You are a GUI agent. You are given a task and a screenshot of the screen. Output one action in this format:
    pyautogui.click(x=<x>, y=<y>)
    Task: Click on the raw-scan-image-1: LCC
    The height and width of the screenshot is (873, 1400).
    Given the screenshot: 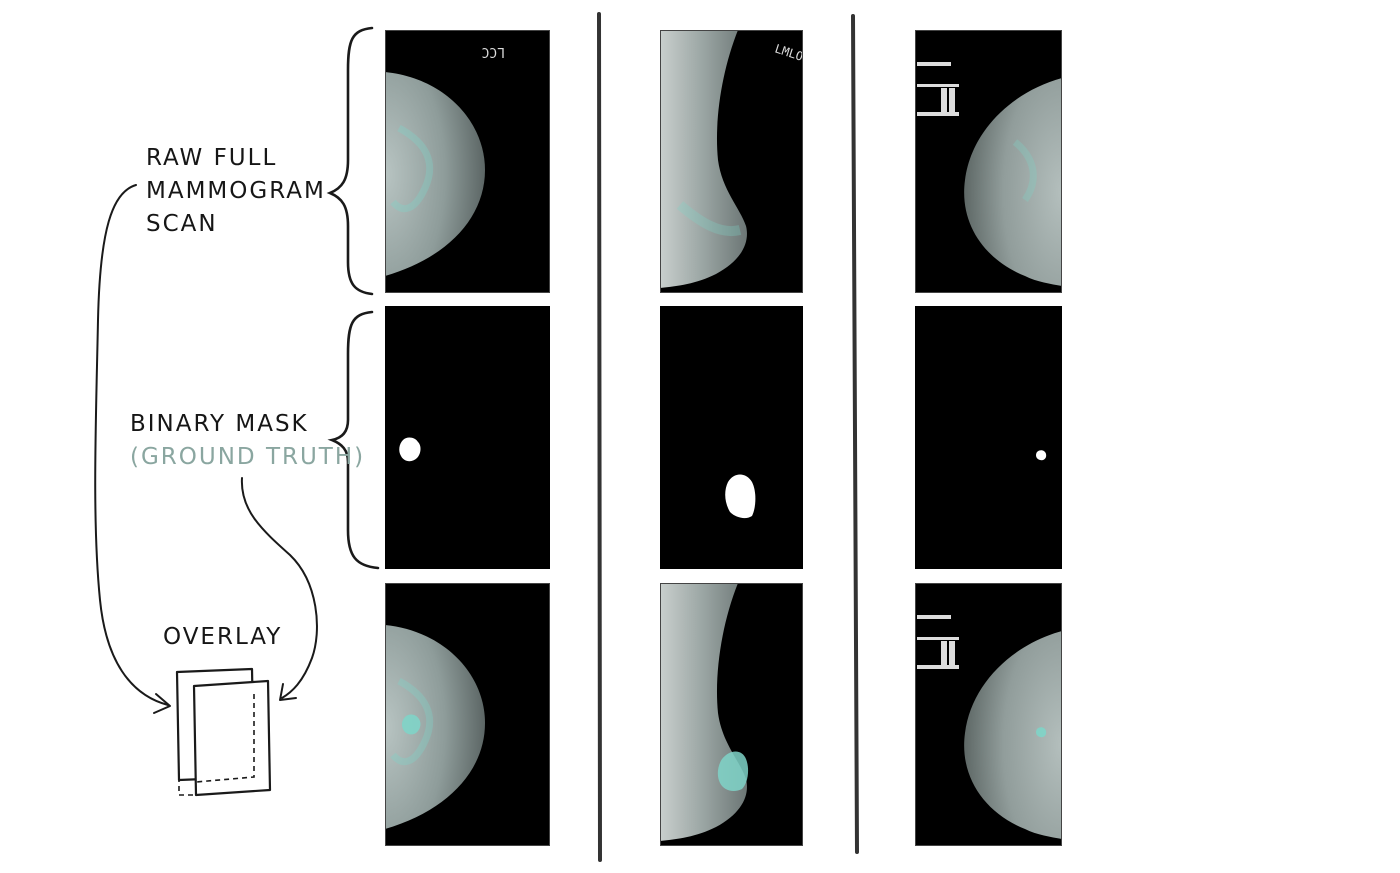 What is the action you would take?
    pyautogui.click(x=467, y=161)
    